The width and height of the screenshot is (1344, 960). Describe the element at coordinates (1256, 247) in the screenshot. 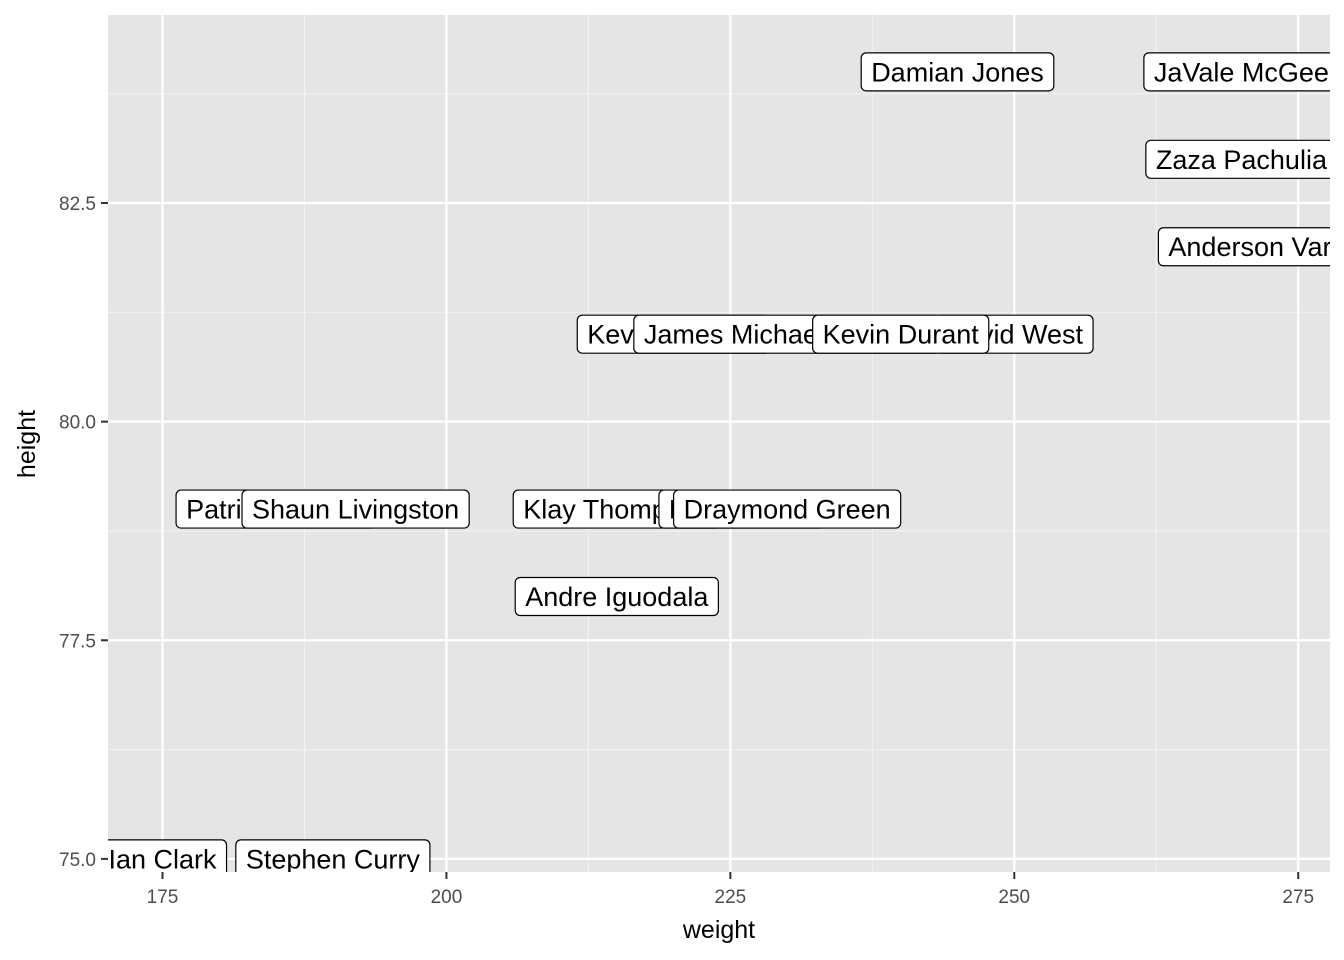

I see `point-label-text: Anderson Varejao` at that location.